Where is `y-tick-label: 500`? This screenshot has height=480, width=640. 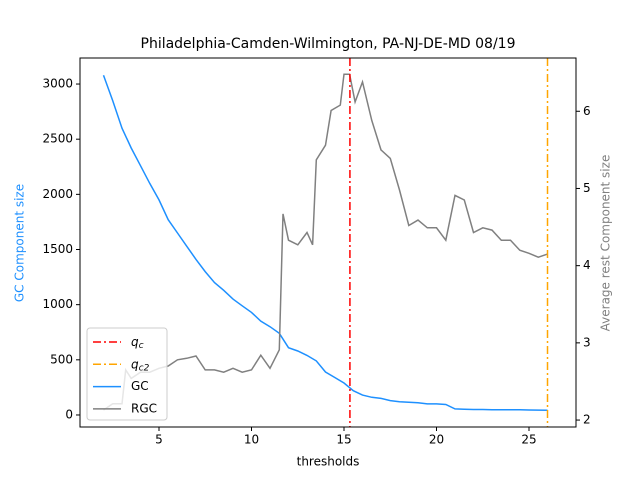 y-tick-label: 500 is located at coordinates (61, 359).